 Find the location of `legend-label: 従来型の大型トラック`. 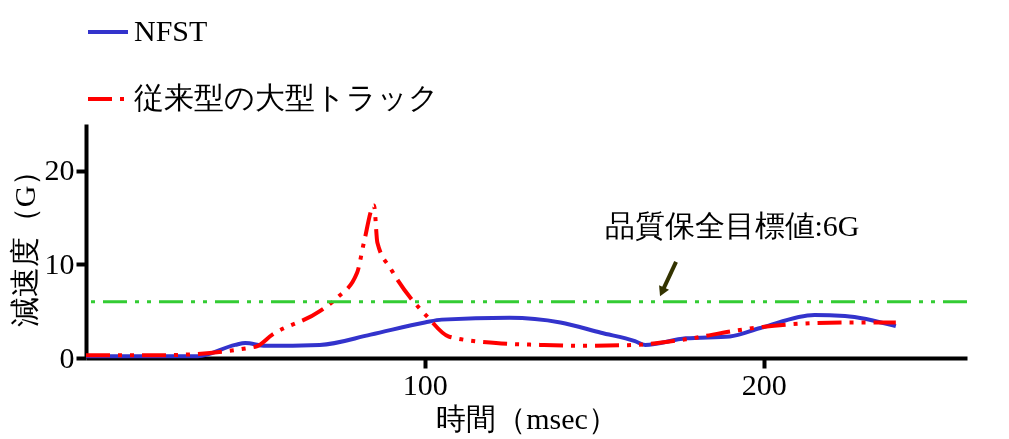

legend-label: 従来型の大型トラック is located at coordinates (286, 97).